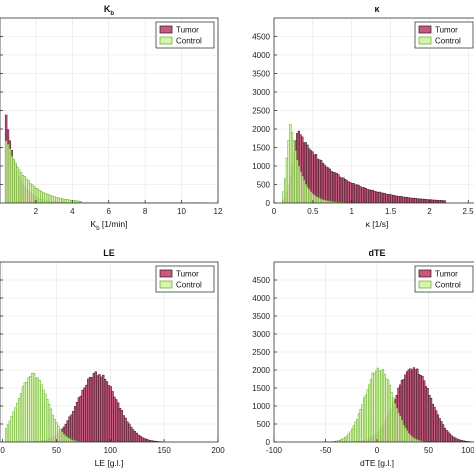 This screenshot has width=474, height=474. What do you see at coordinates (72, 211) in the screenshot?
I see `x-tick-label: 4` at bounding box center [72, 211].